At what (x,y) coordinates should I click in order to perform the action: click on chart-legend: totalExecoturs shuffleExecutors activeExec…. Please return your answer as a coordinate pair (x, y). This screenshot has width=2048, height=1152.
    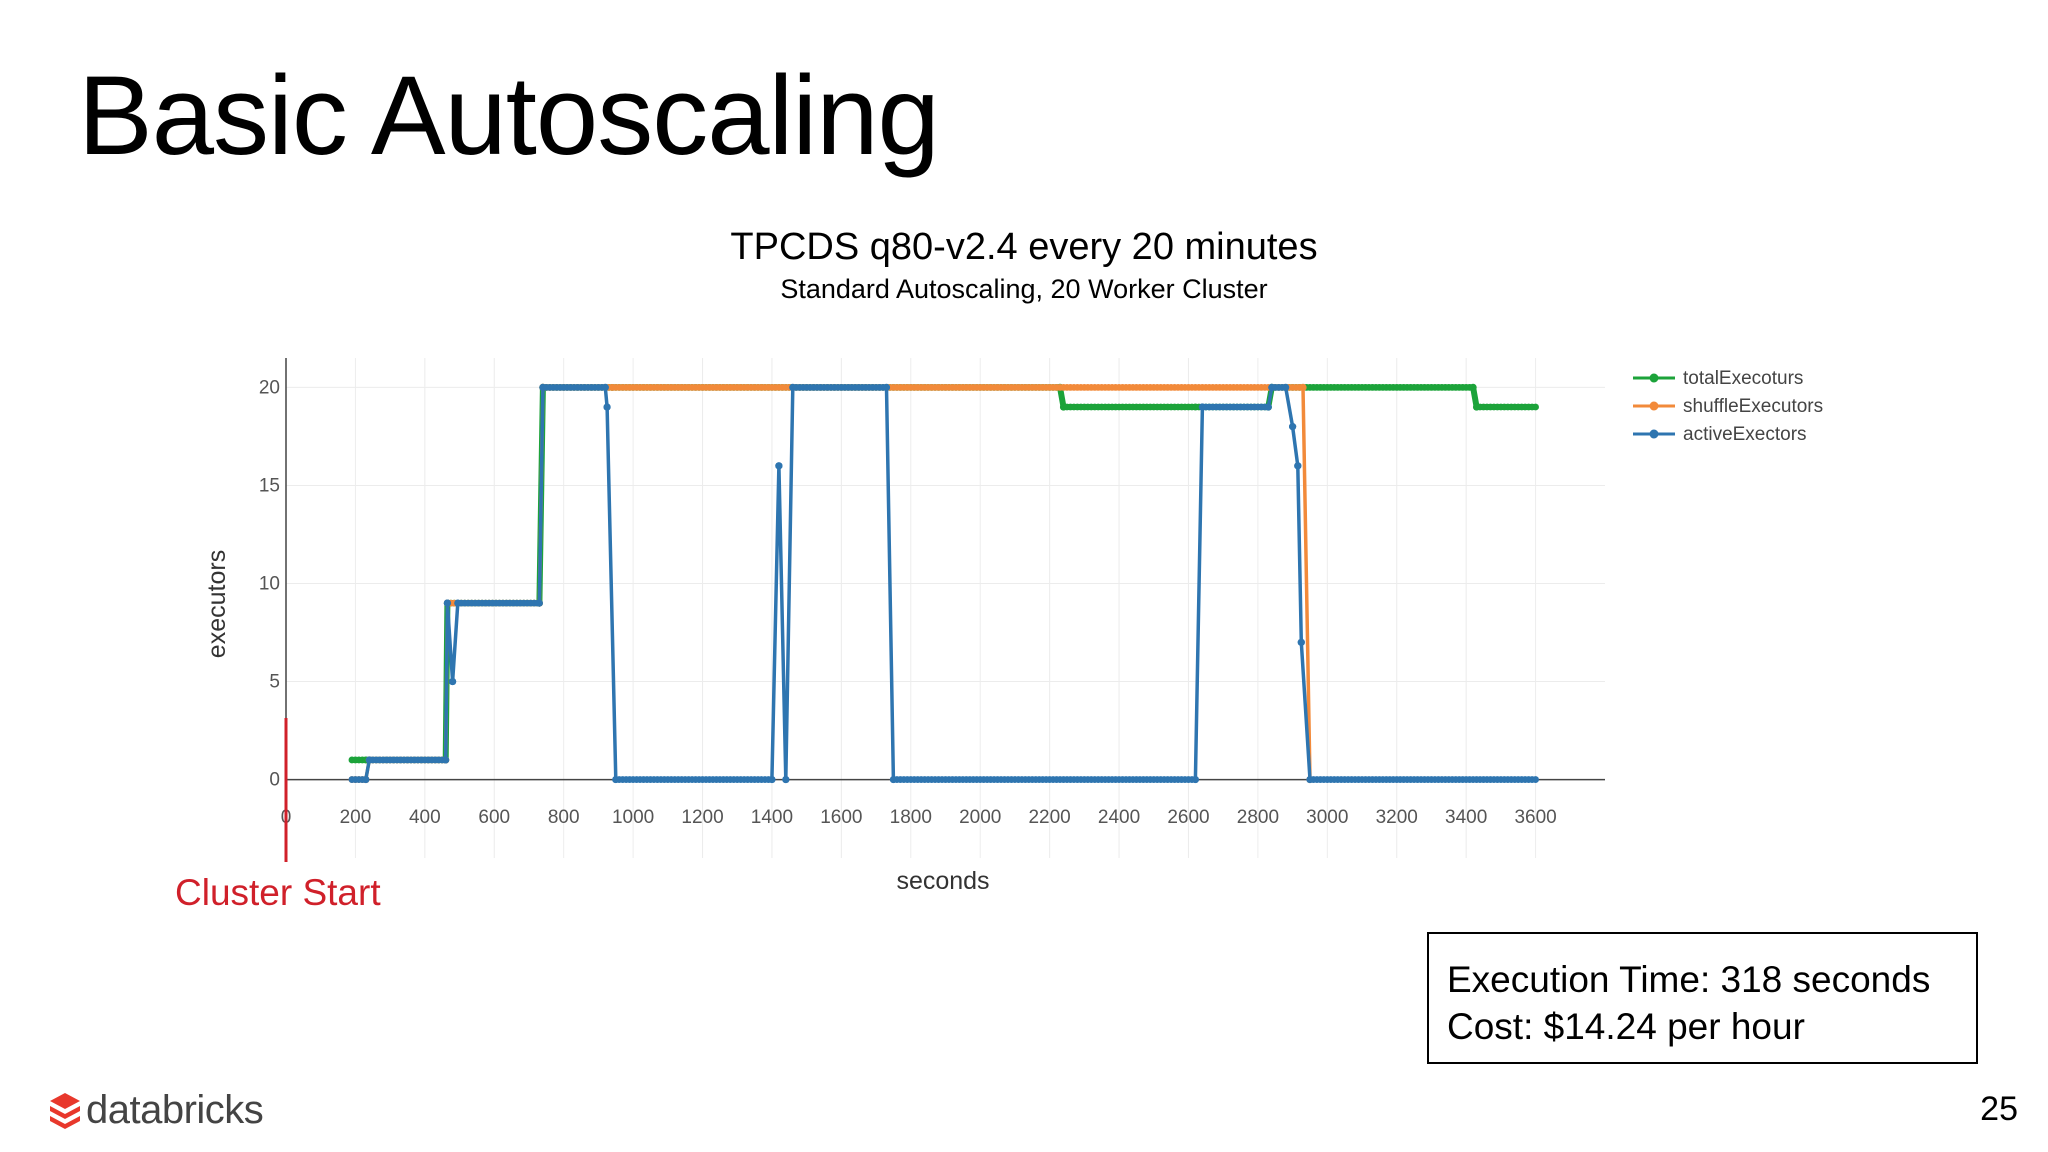
    Looking at the image, I should click on (1728, 406).